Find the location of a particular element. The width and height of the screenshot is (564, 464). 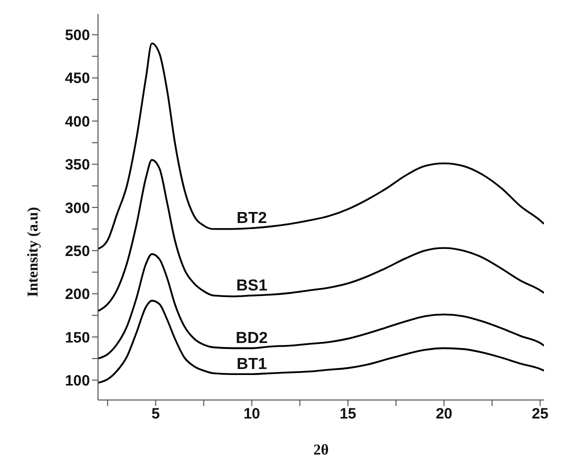

line-series is located at coordinates (321, 342).